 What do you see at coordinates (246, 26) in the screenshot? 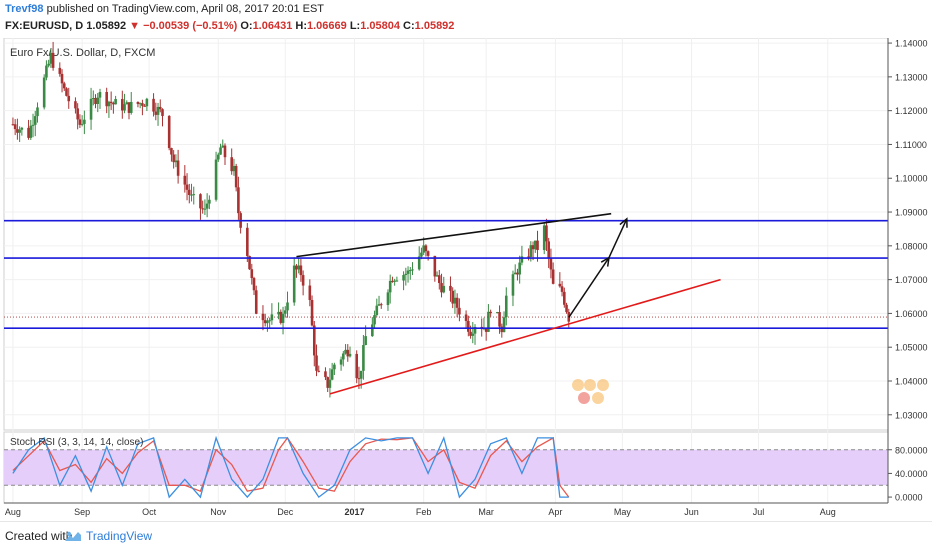
I see `open-label: O:` at bounding box center [246, 26].